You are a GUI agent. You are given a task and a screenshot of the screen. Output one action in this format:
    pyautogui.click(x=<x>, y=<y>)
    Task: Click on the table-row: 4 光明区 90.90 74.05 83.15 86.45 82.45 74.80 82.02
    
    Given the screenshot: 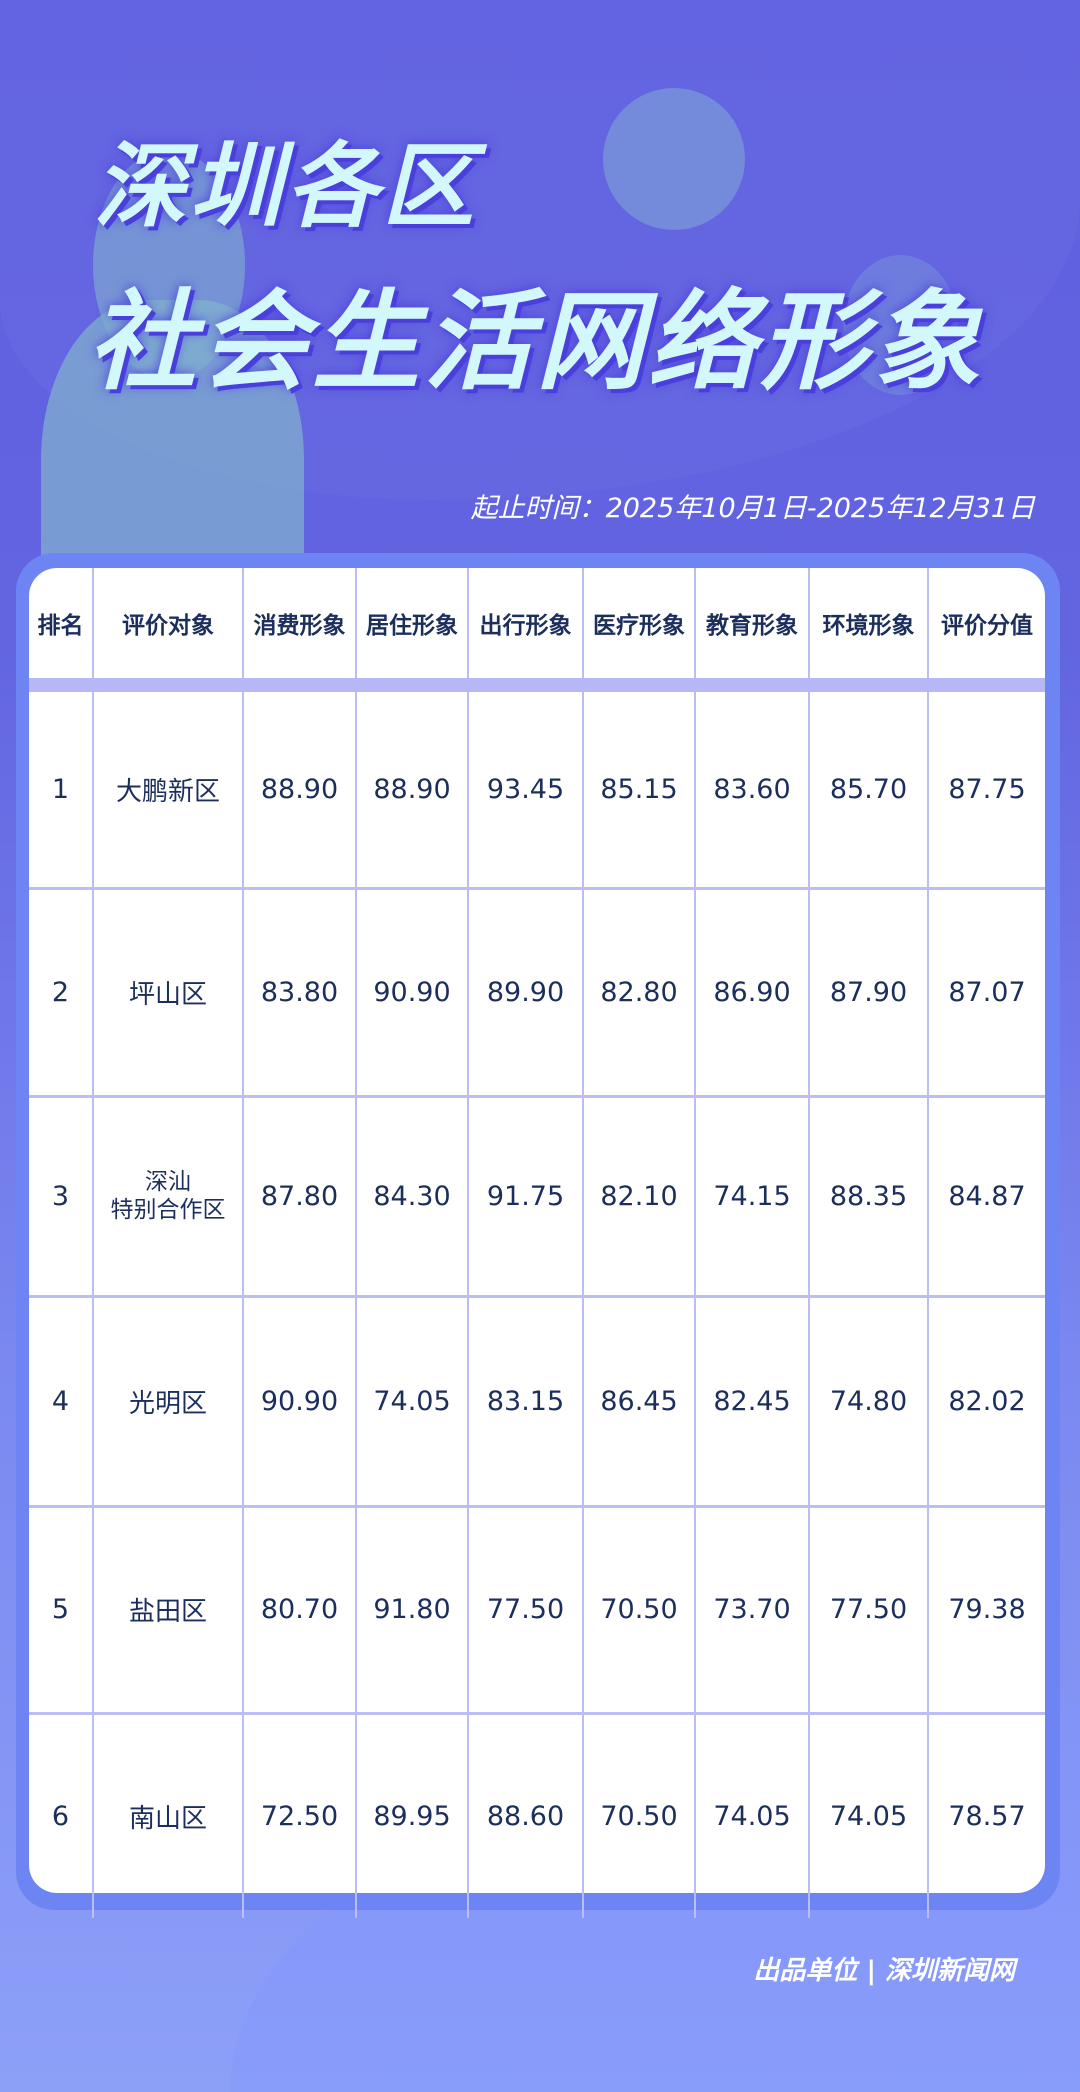 What is the action you would take?
    pyautogui.click(x=537, y=1400)
    